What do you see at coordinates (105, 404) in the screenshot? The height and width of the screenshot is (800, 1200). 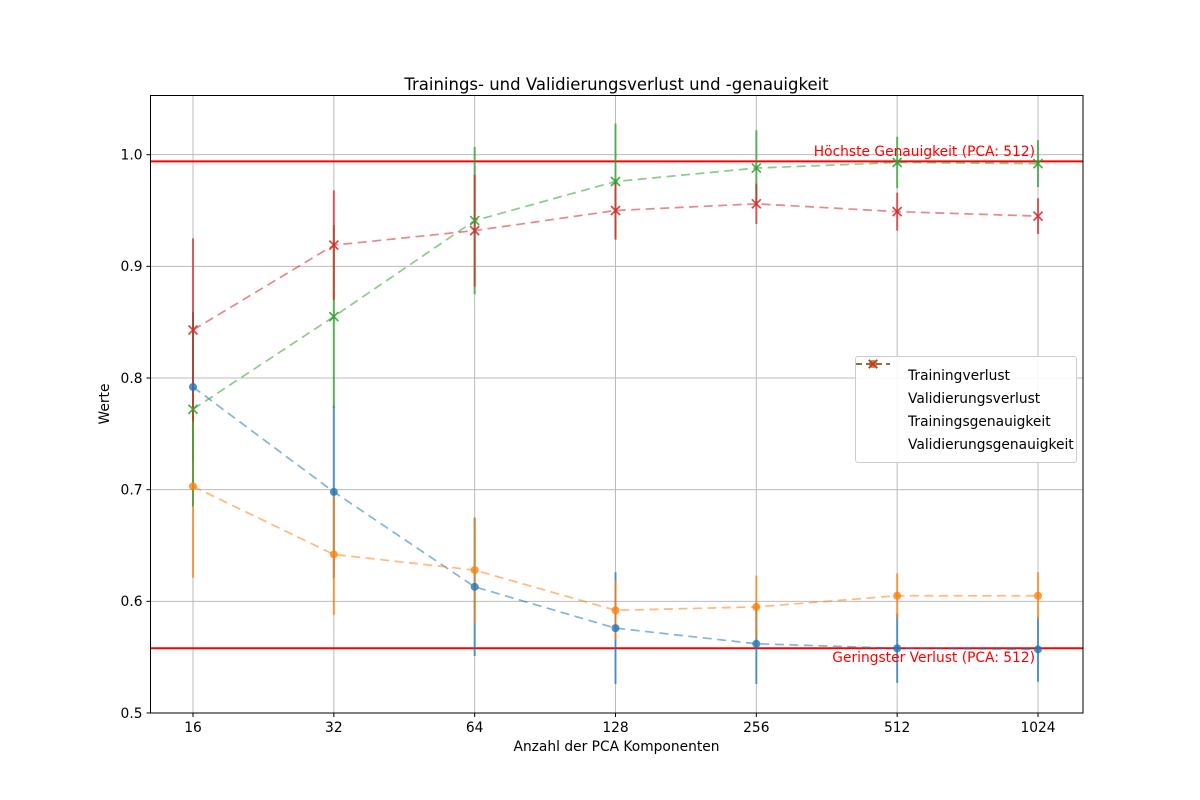 I see `y-axis-label: Werte` at bounding box center [105, 404].